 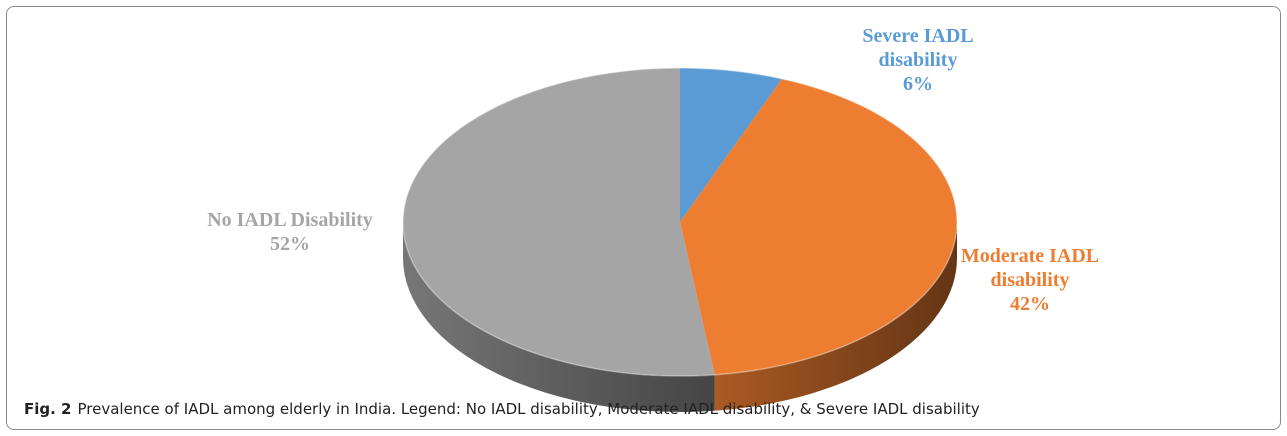 I want to click on label-moderate-iadl-line: 42%, so click(x=1030, y=304).